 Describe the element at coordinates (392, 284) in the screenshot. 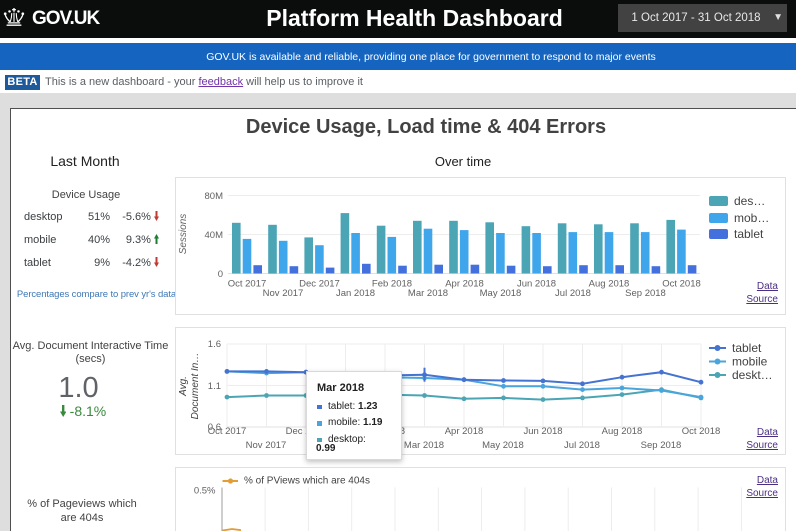

I see `svg-text: Feb 2018` at that location.